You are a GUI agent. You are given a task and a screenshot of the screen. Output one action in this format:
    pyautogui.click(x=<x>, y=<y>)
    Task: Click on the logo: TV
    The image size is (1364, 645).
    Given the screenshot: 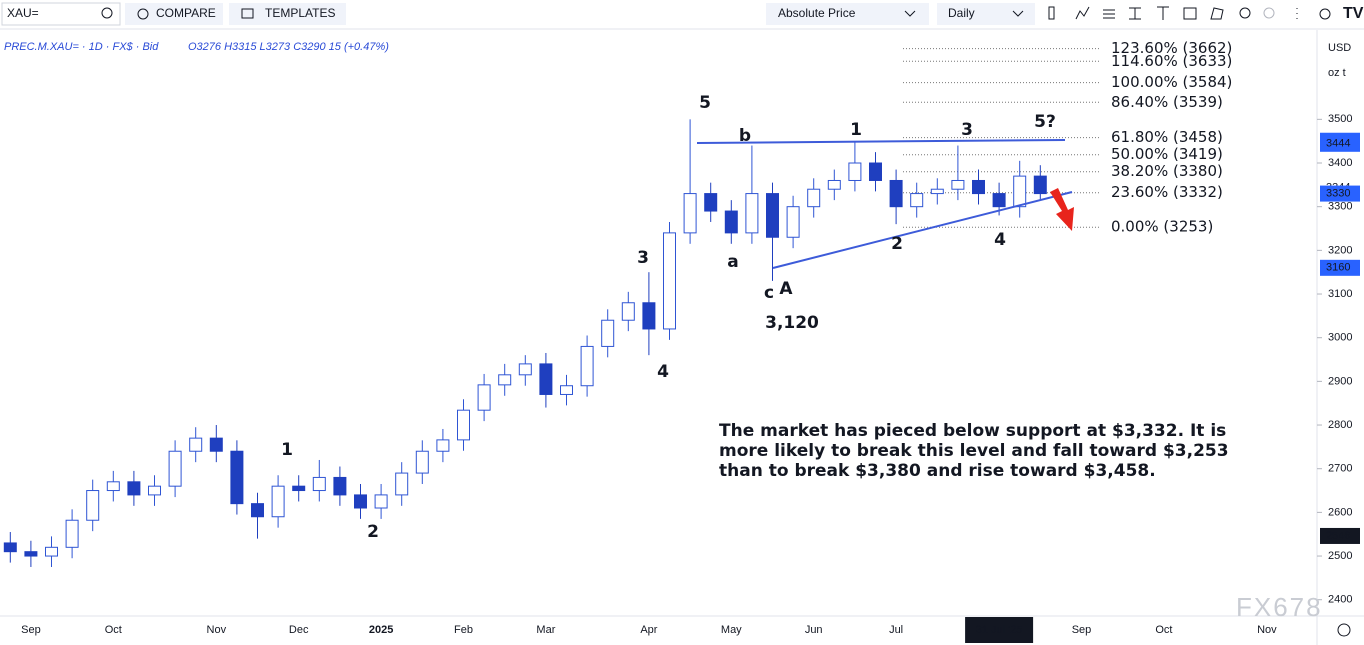 What is the action you would take?
    pyautogui.click(x=1353, y=13)
    